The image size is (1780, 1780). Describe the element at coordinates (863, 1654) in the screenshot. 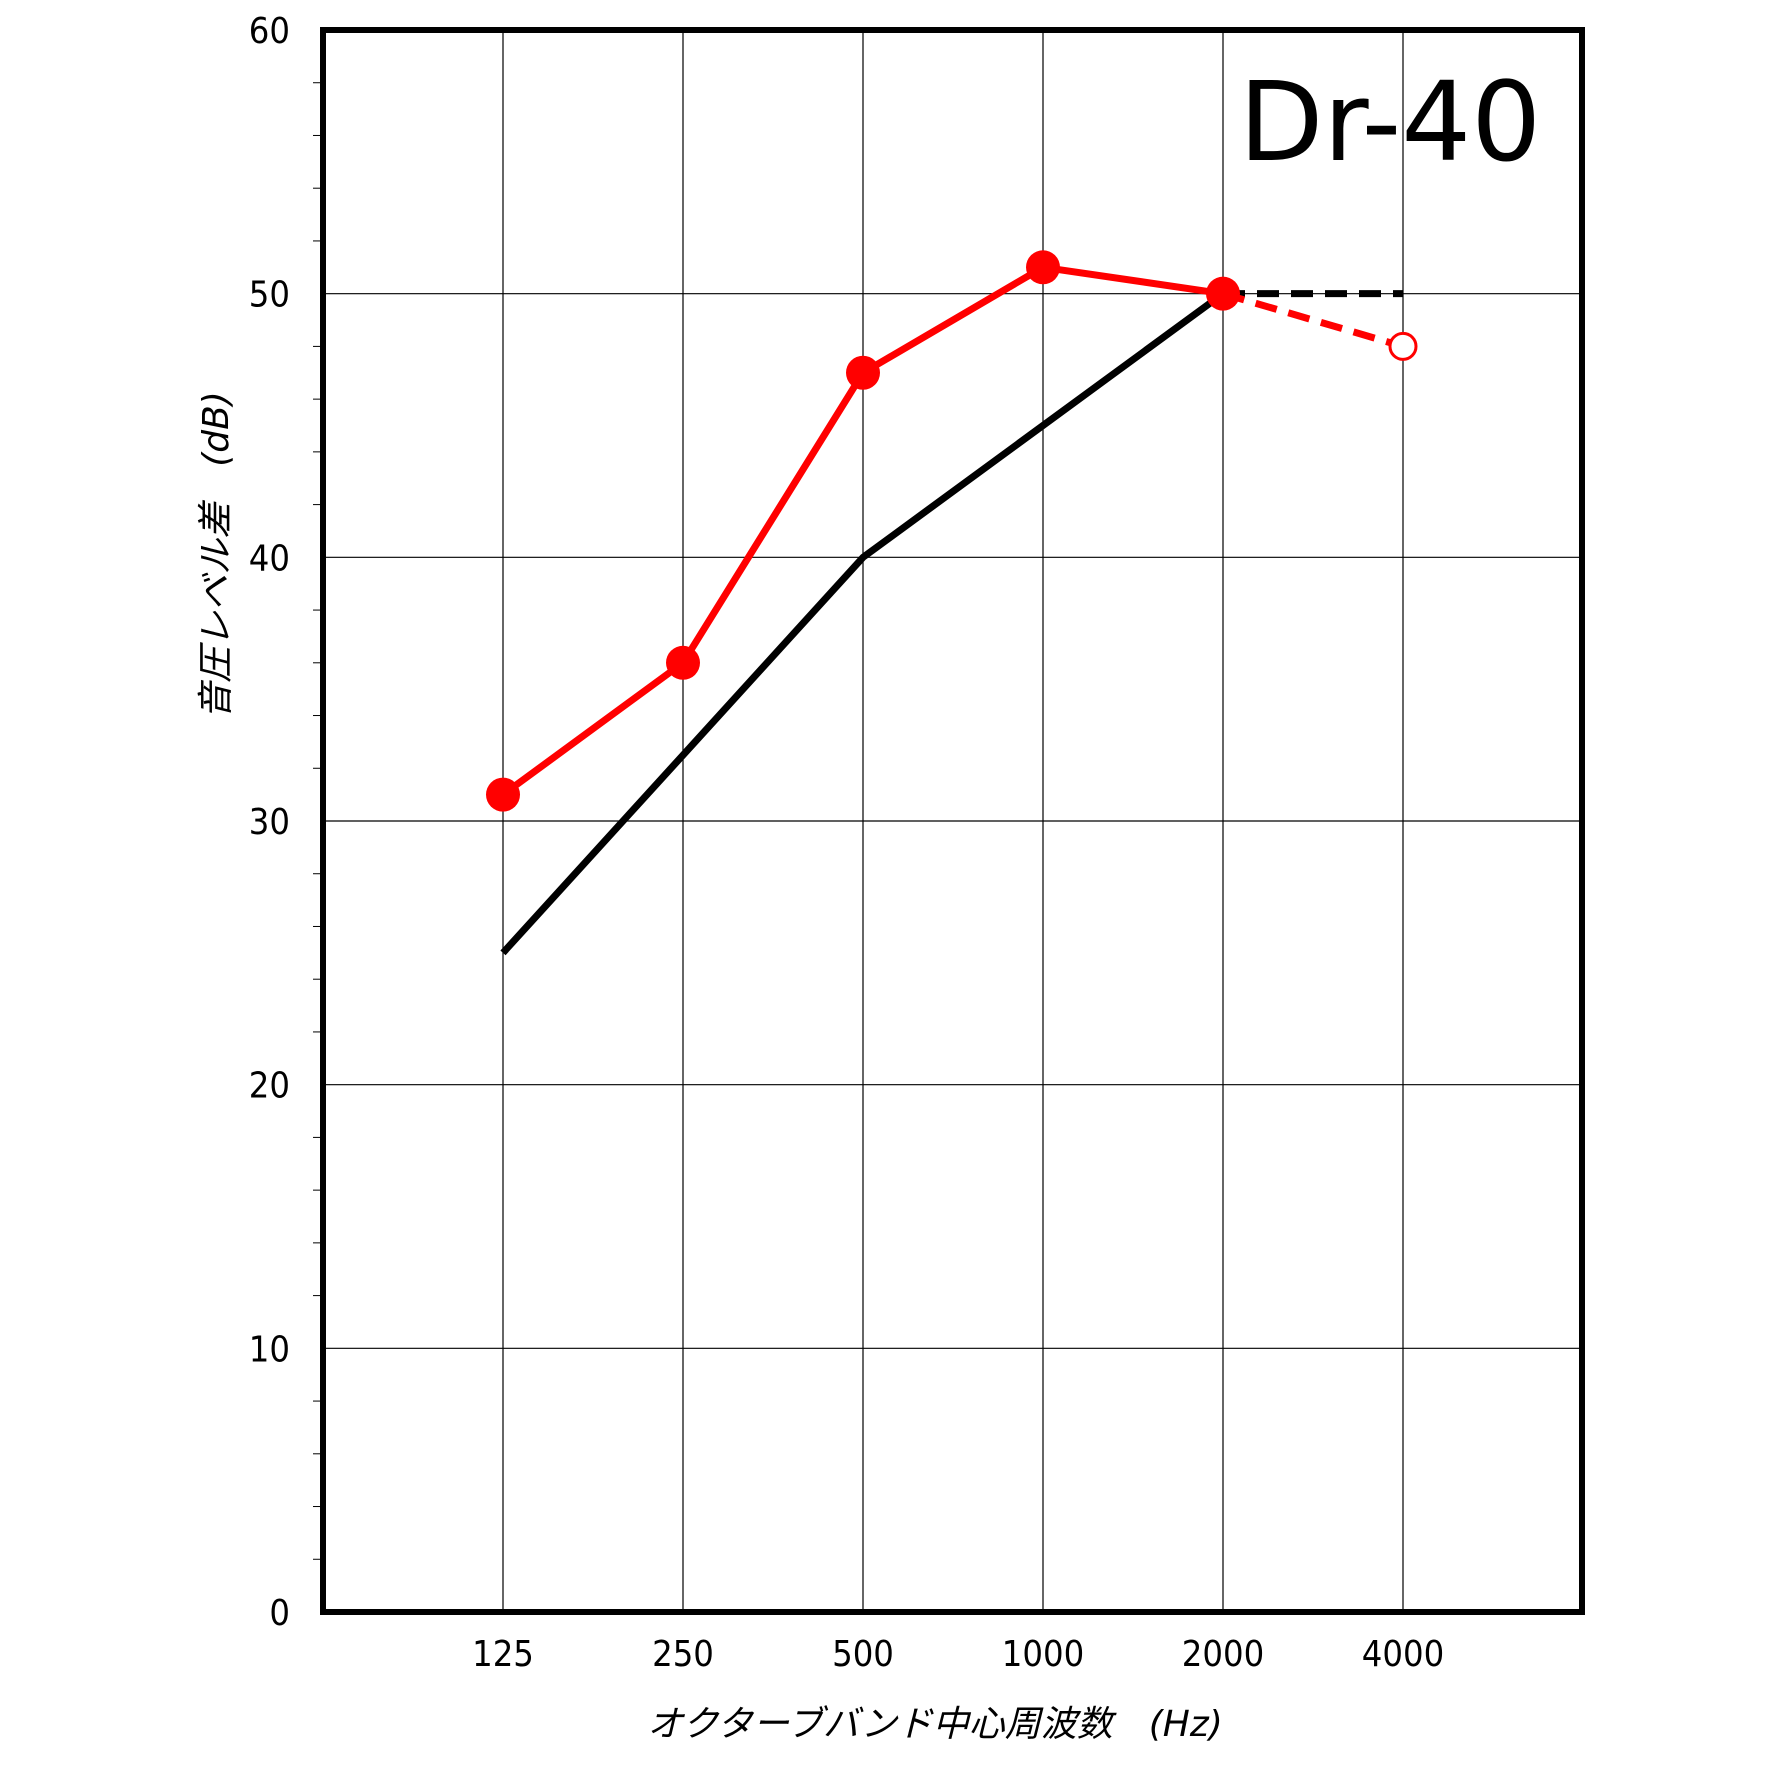

I see `x-tick-label: 500` at that location.